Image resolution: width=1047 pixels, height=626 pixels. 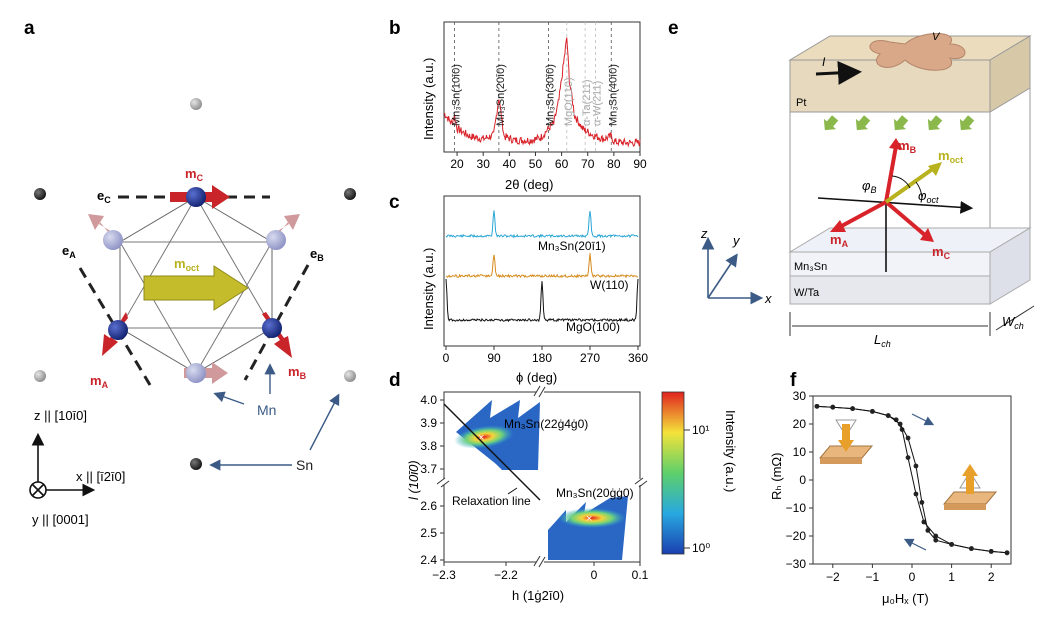 What do you see at coordinates (736, 240) in the screenshot?
I see `e-axis-y-label: y` at bounding box center [736, 240].